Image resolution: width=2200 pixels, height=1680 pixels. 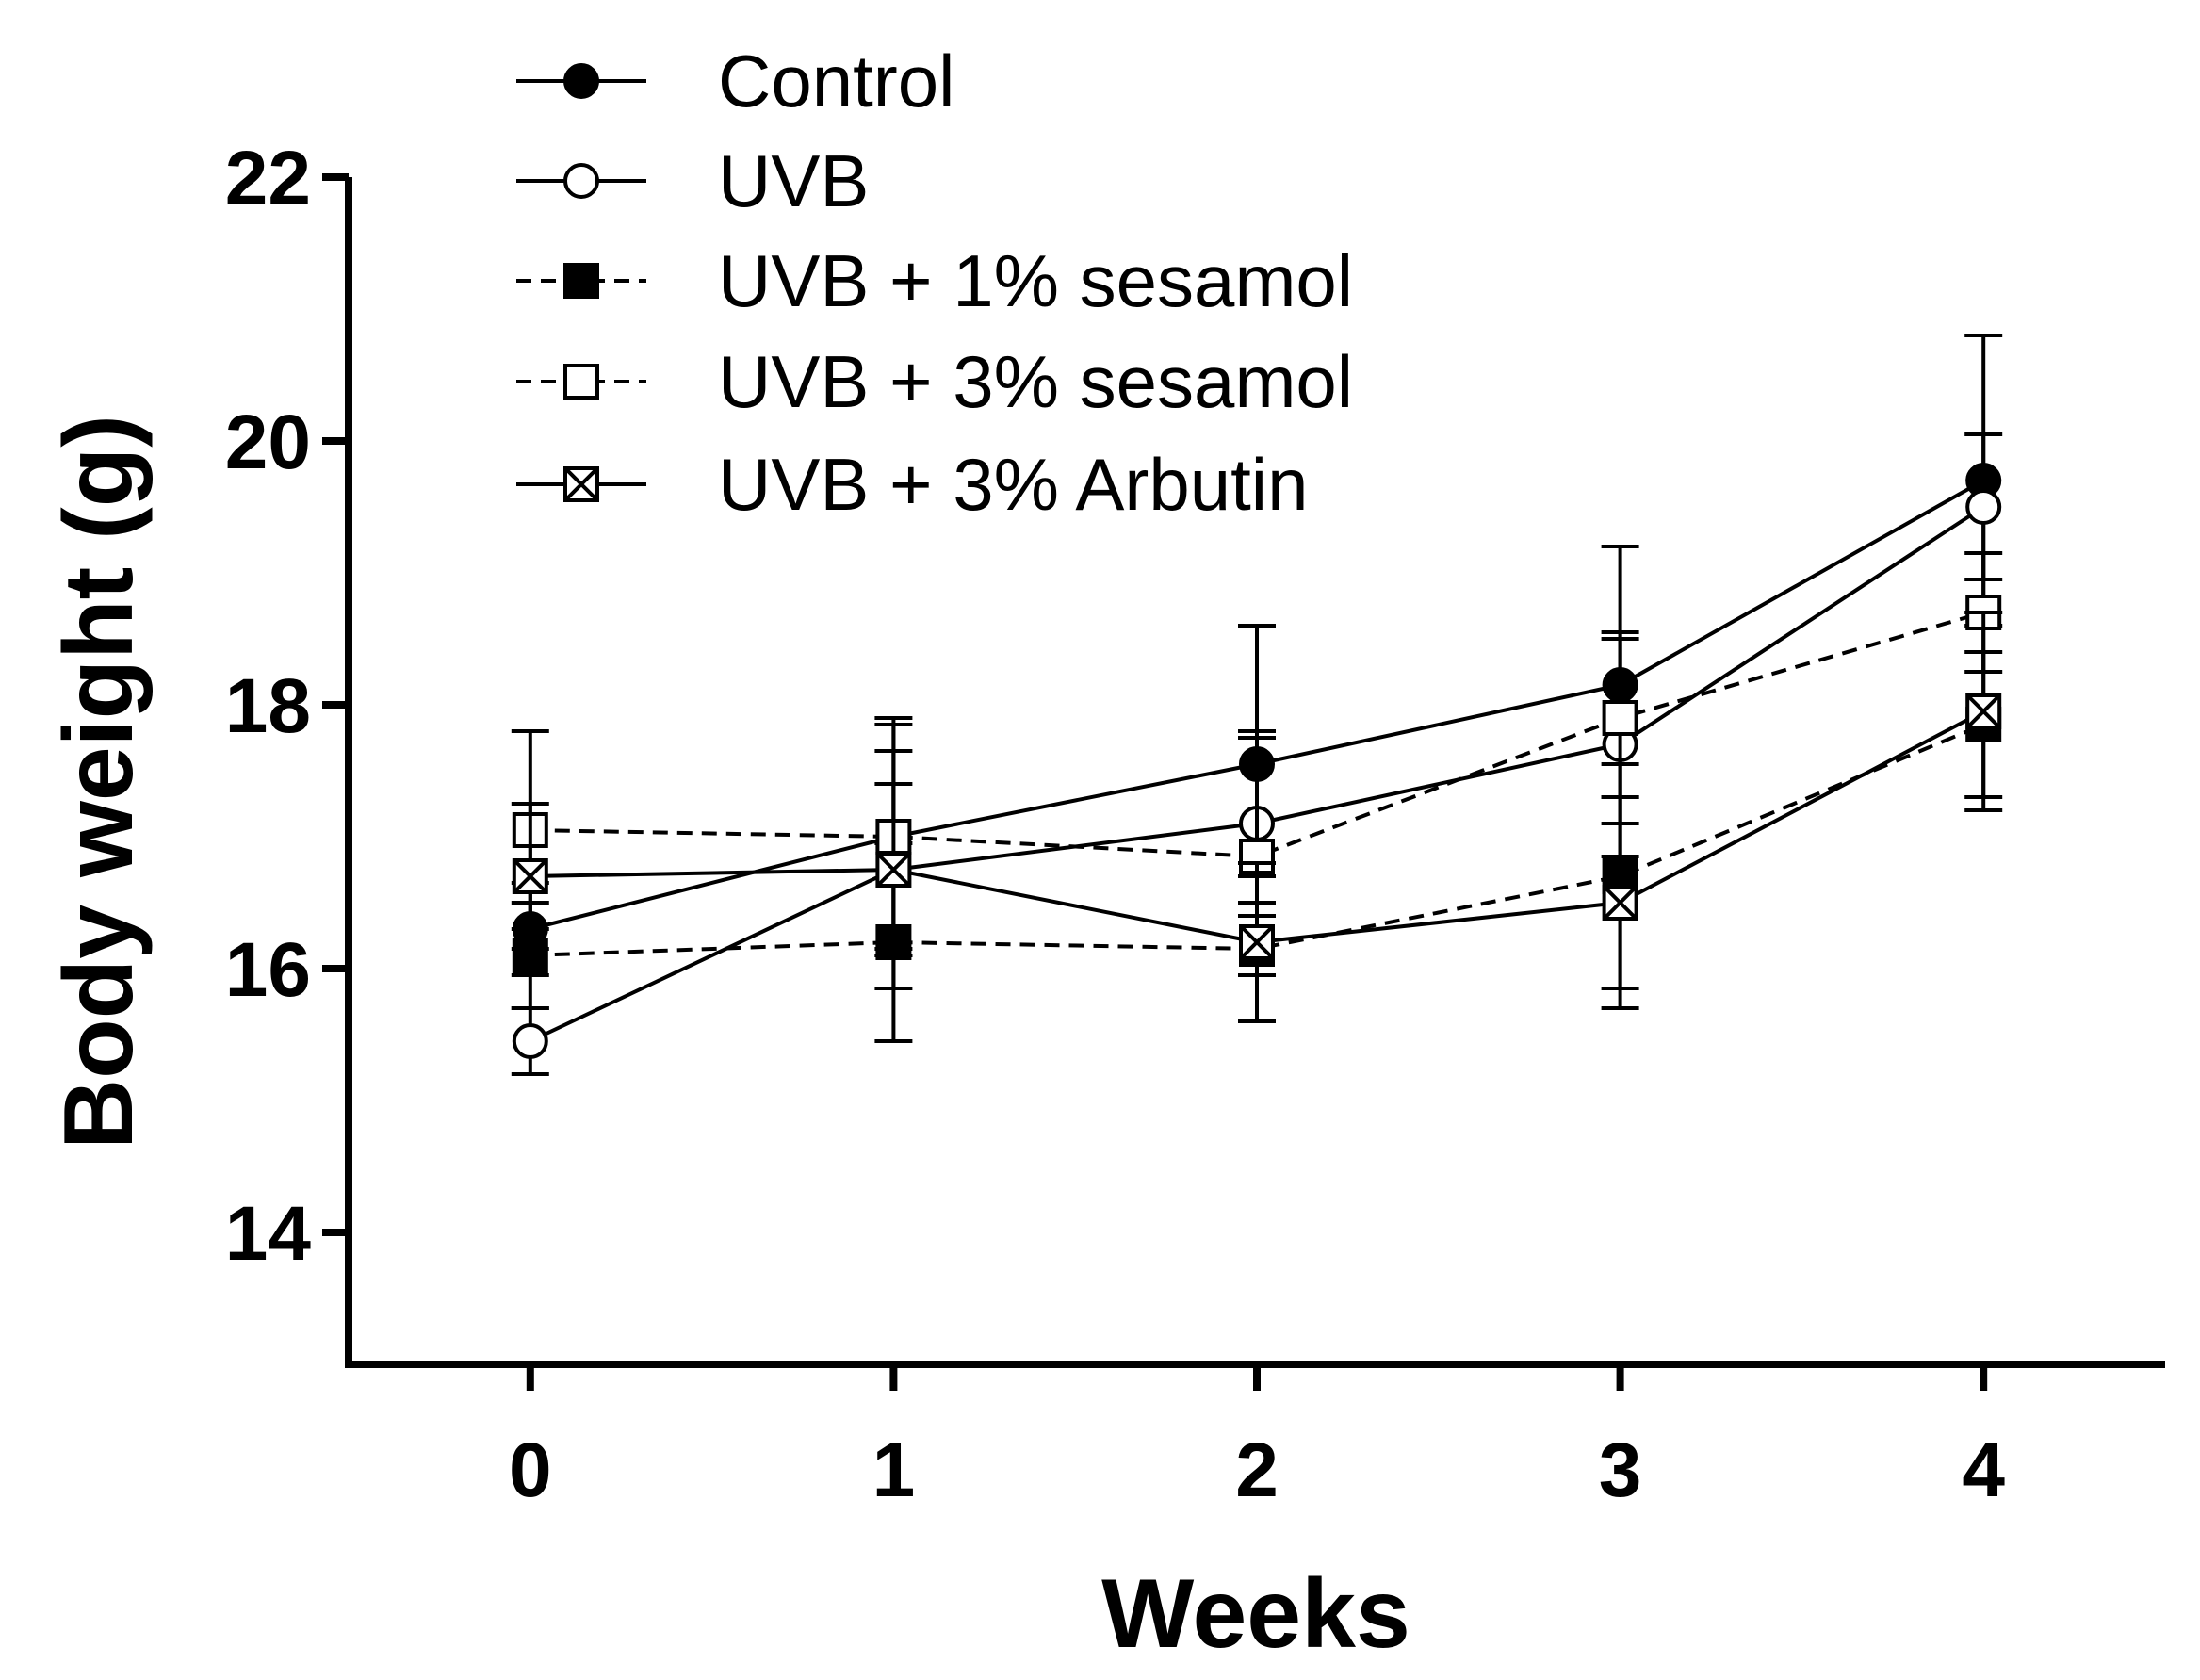 I want to click on legend-label: UVB + 3% Arbutin, so click(x=1013, y=484).